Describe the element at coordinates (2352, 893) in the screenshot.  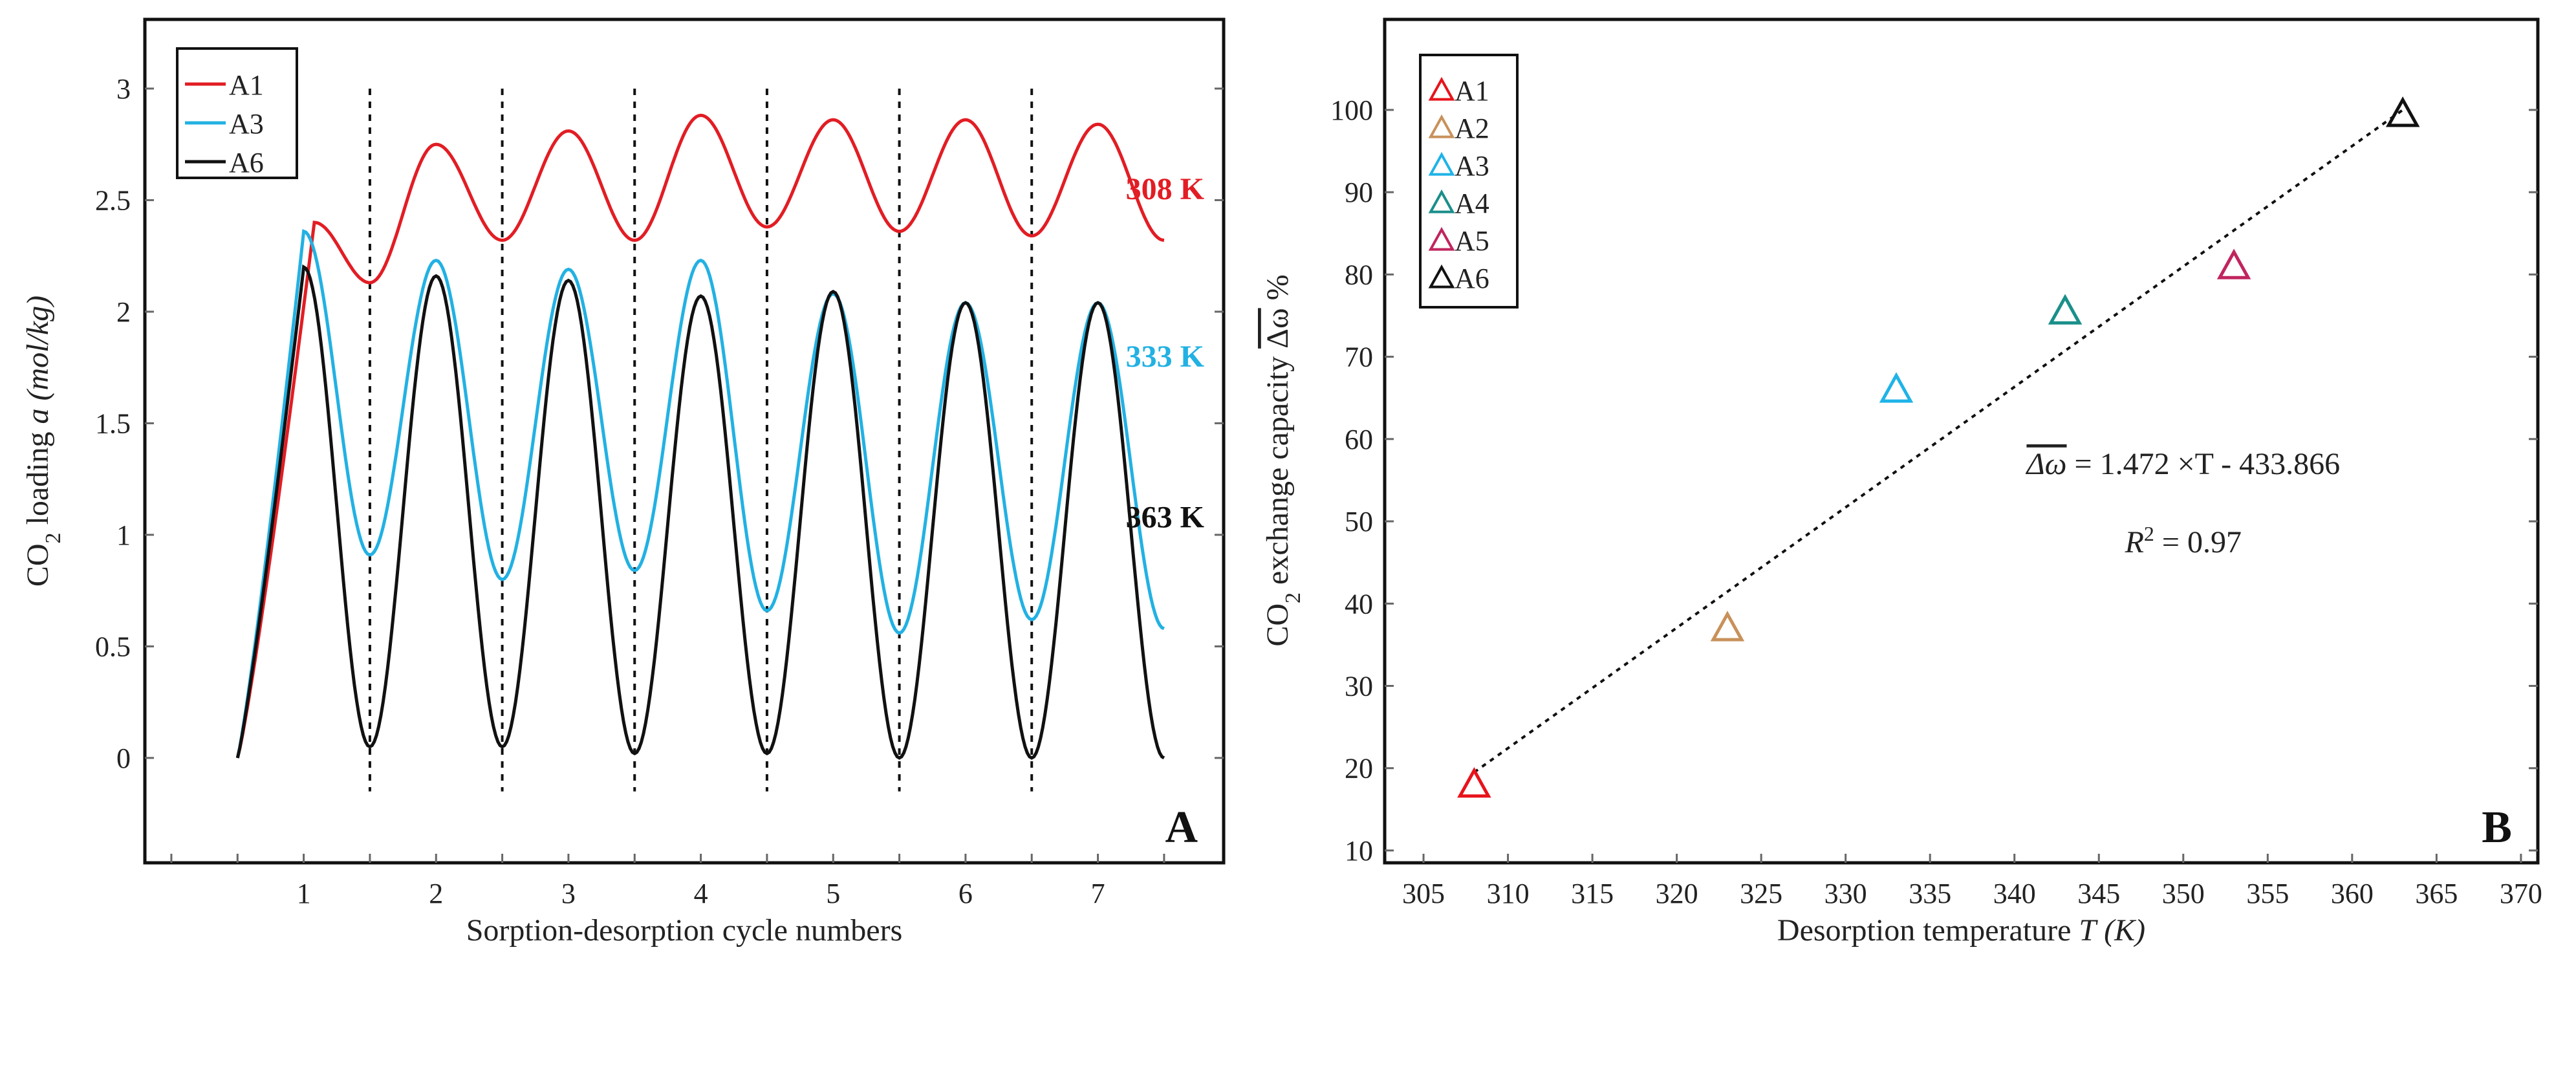
I see `x-tick-label: 360` at that location.